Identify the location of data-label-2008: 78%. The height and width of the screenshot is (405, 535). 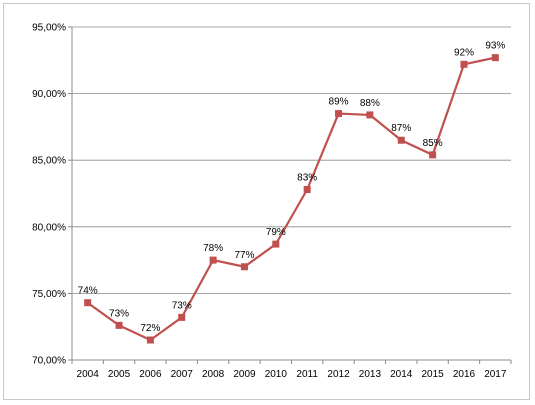
(213, 248).